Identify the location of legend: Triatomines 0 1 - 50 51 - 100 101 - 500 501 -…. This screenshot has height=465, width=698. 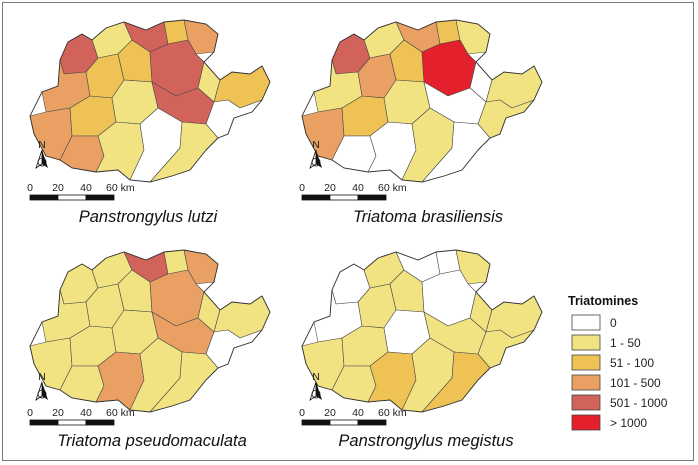
(618, 362).